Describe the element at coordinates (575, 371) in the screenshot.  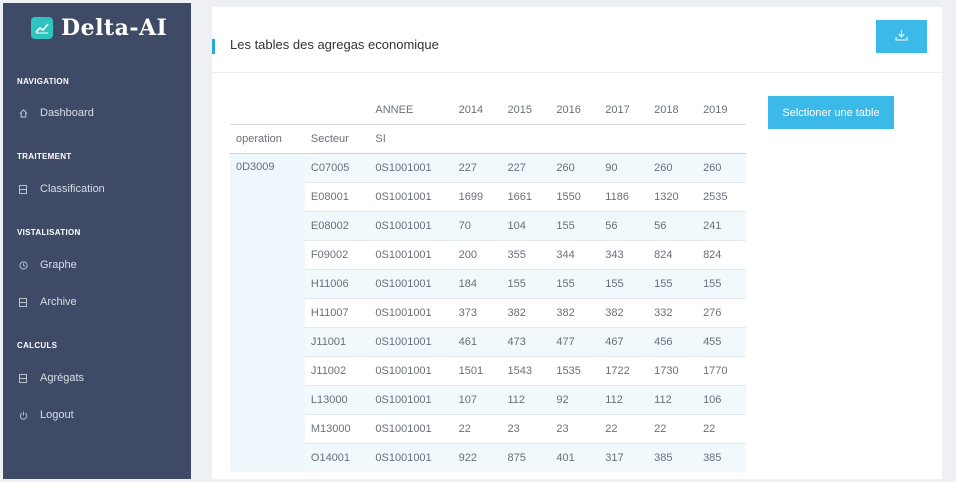
I see `cell-value: 1535` at that location.